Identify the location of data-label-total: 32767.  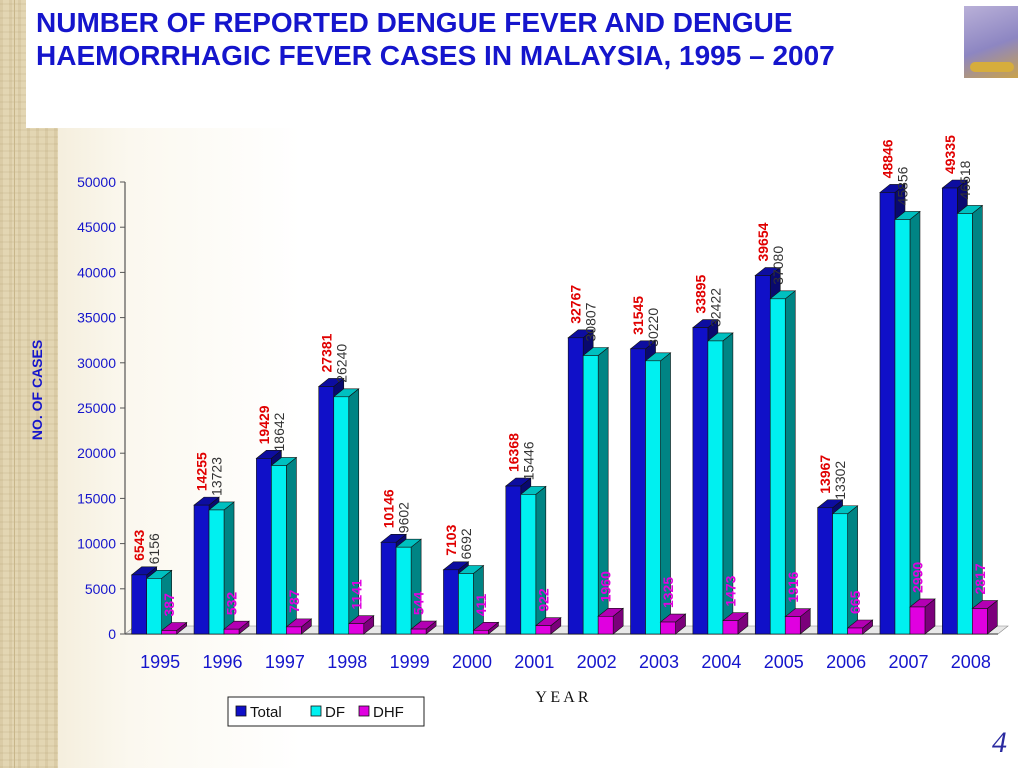
(576, 304).